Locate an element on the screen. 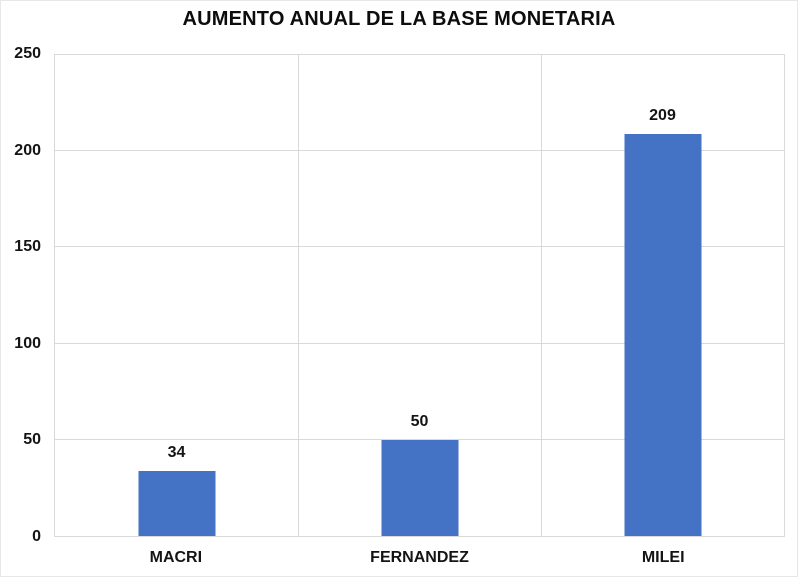  bar-macri is located at coordinates (176, 503).